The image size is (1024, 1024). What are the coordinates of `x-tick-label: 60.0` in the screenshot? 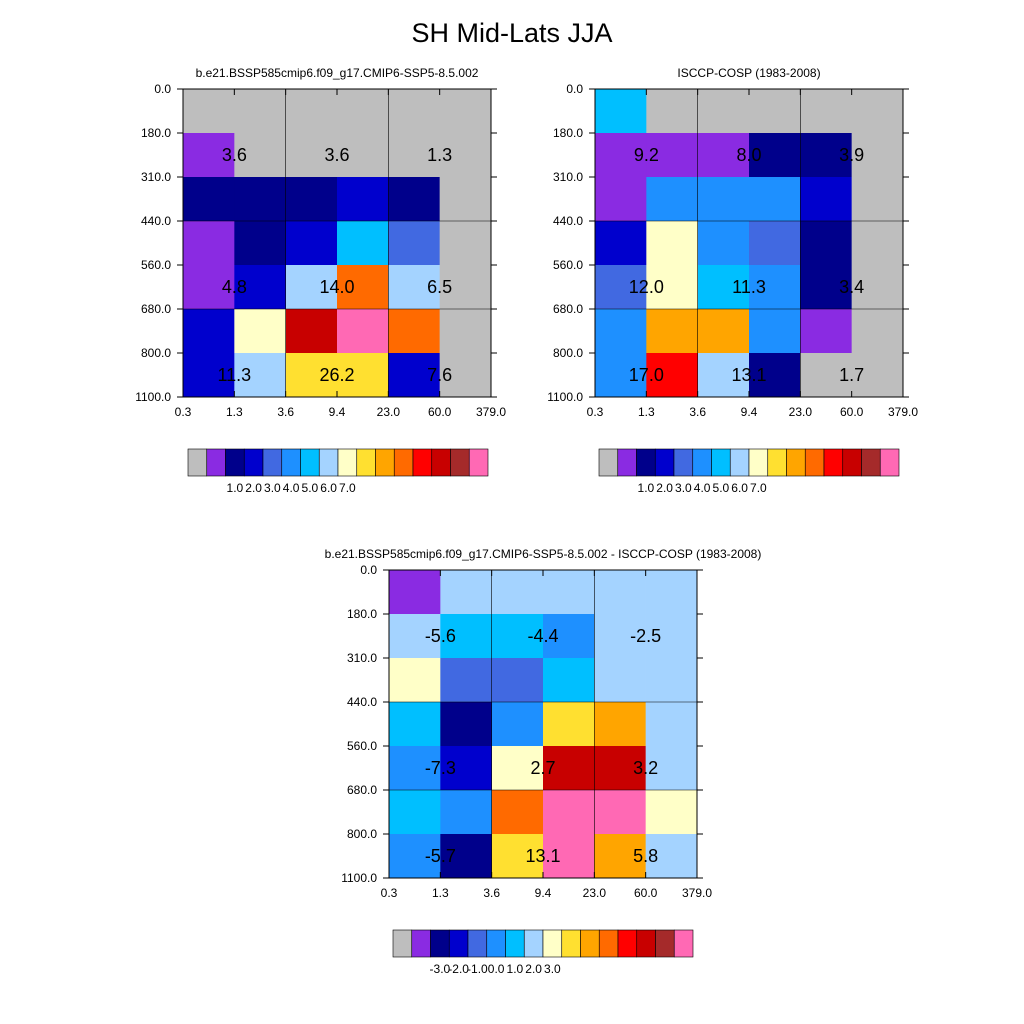 It's located at (852, 412).